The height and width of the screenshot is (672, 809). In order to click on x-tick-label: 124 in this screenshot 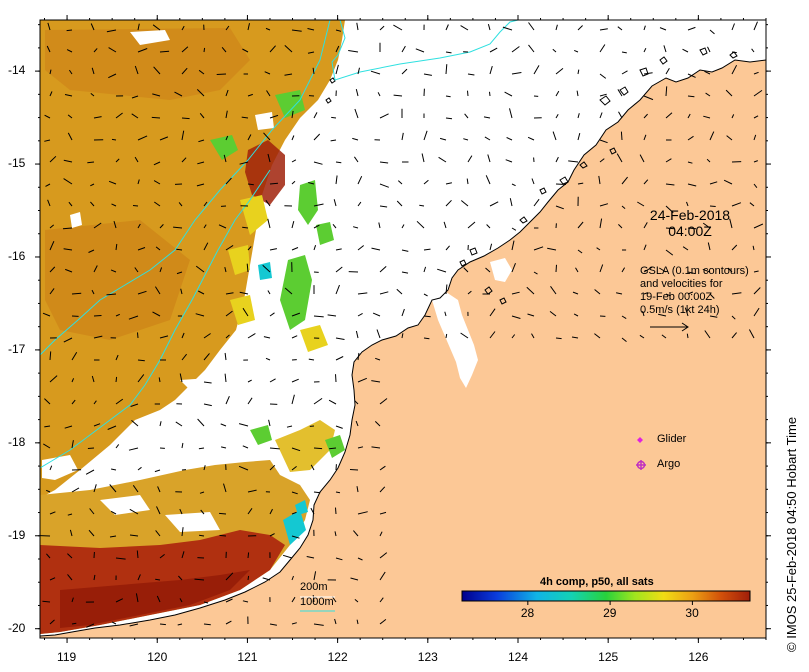, I will do `click(518, 657)`.